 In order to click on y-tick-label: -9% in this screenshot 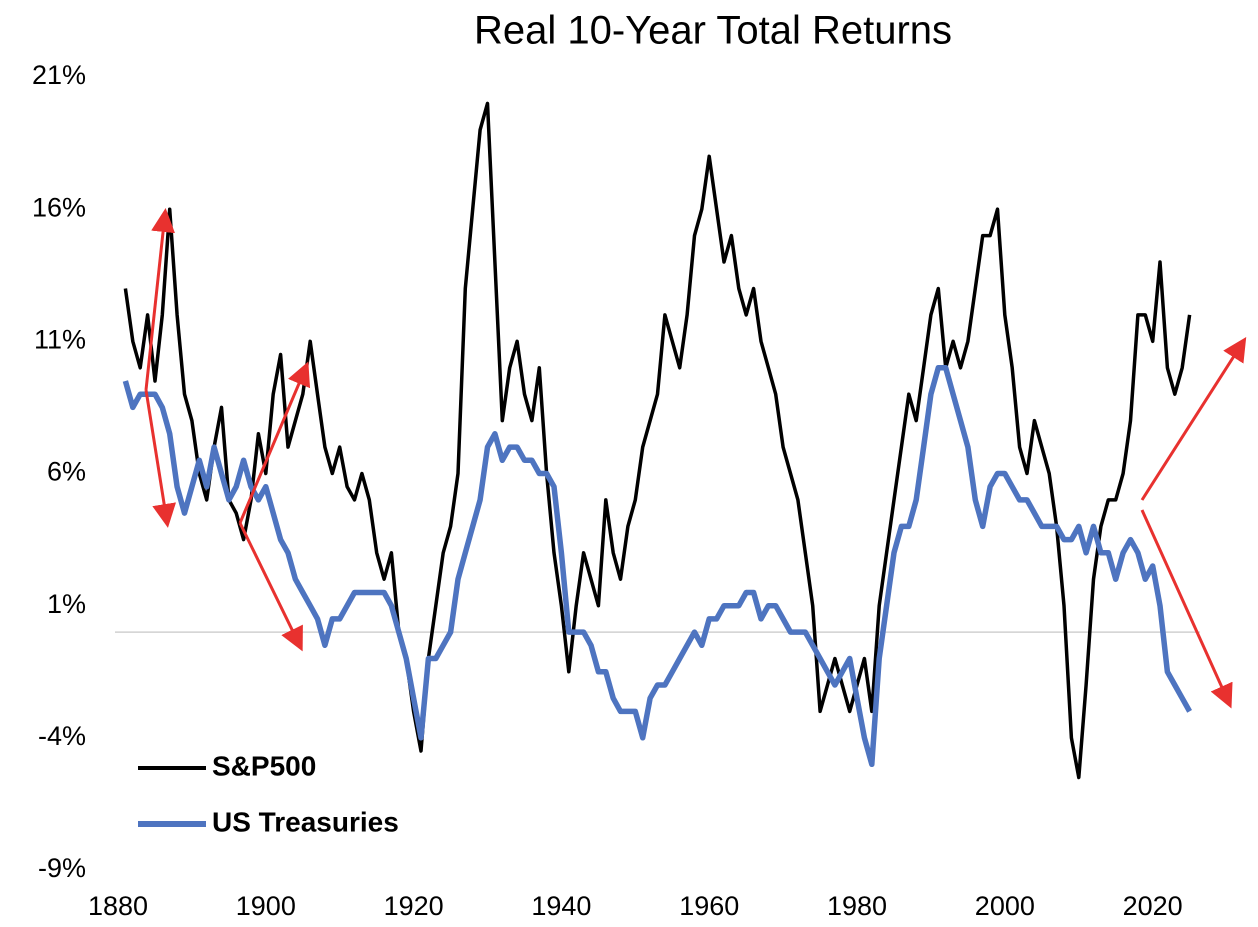, I will do `click(62, 868)`.